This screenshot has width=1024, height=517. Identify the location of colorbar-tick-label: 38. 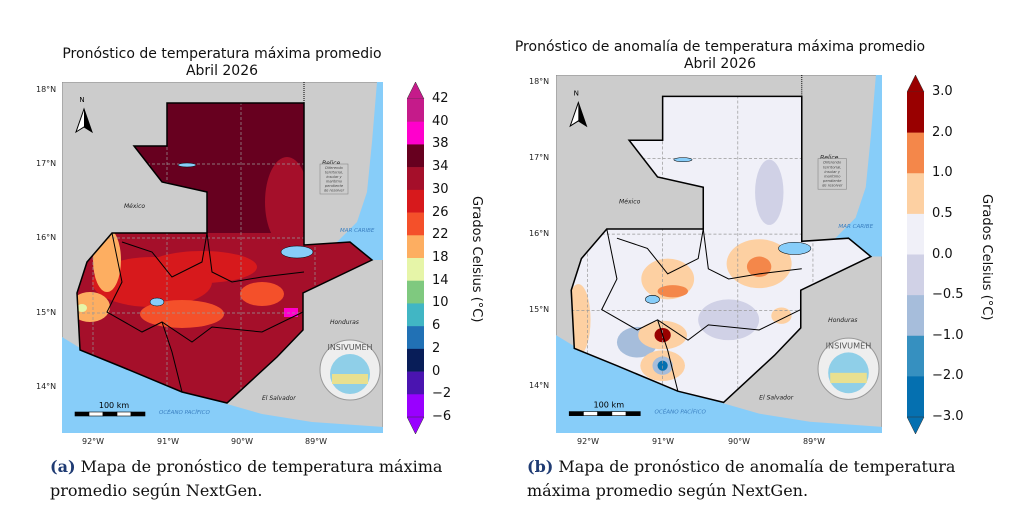
(440, 144).